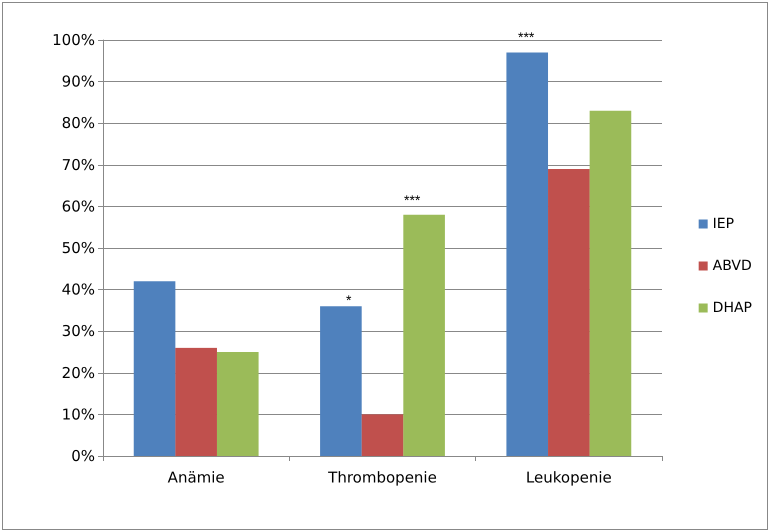 The height and width of the screenshot is (532, 770). I want to click on y-tick-label: 90%, so click(78, 81).